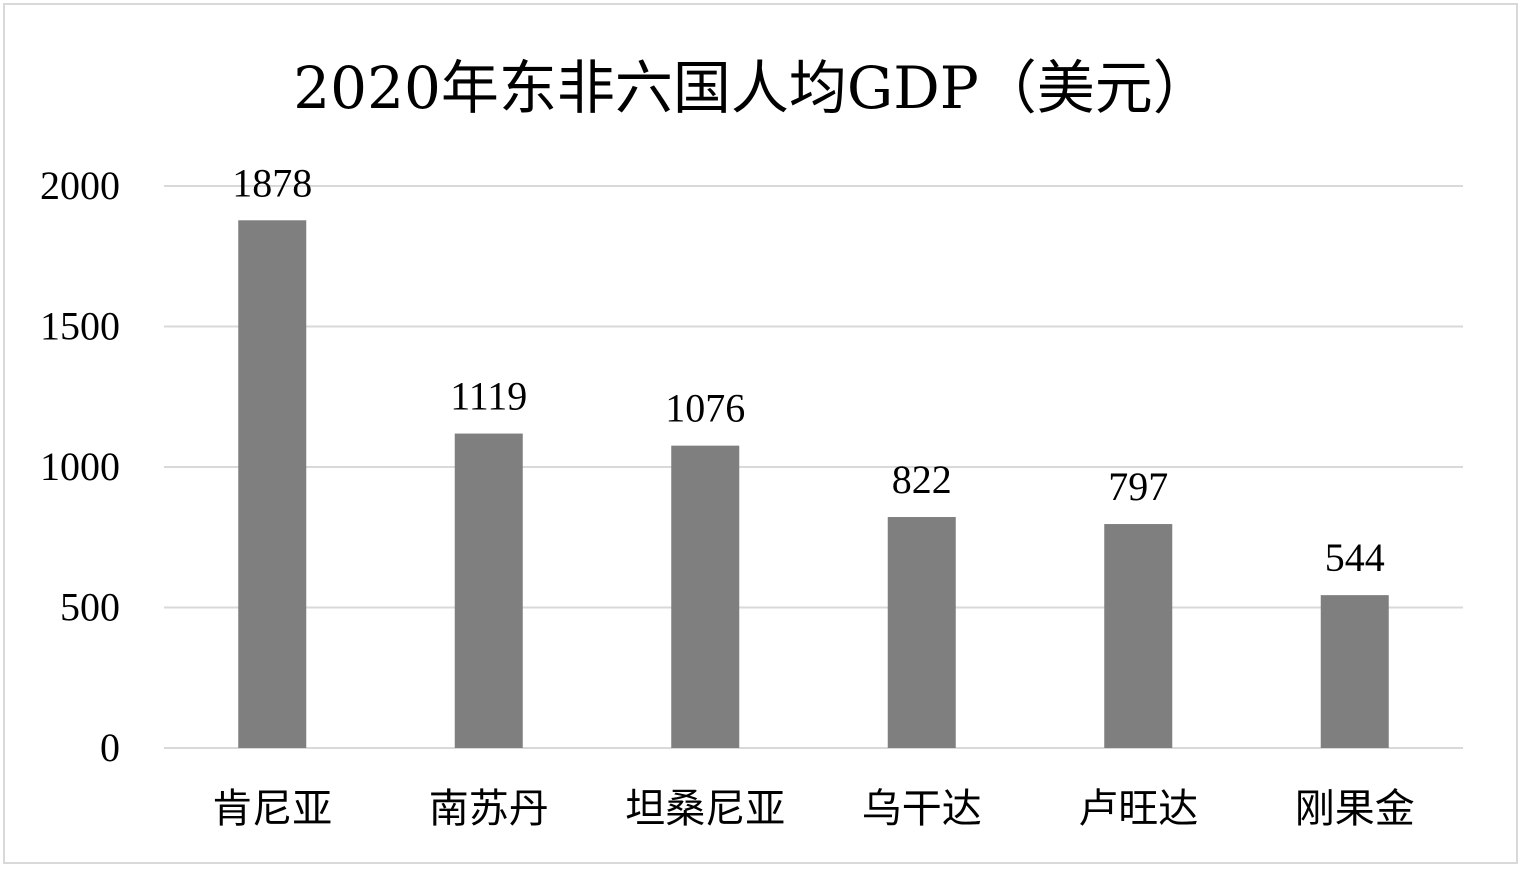  Describe the element at coordinates (813, 809) in the screenshot. I see `category-labels: 肯尼亚 南苏丹 坦桑尼亚 乌干达 卢旺达 刚果金` at that location.